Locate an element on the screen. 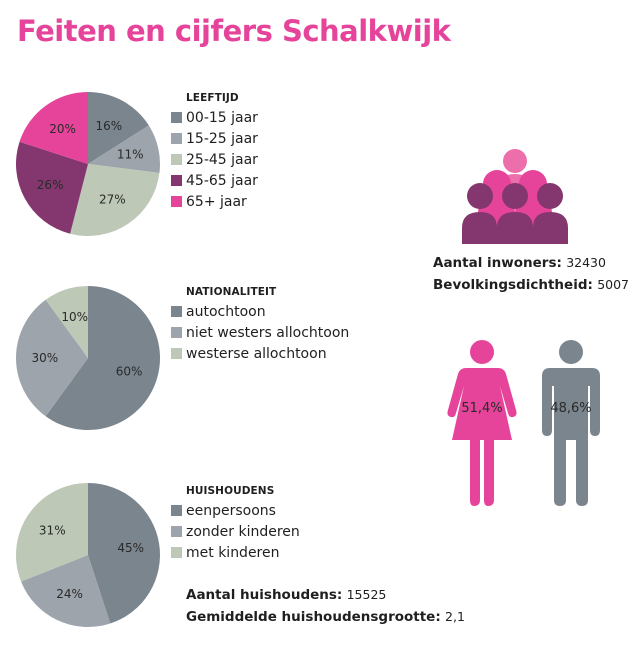 This screenshot has height=665, width=634. pie-slice-00-15-jaar is located at coordinates (118, 128).